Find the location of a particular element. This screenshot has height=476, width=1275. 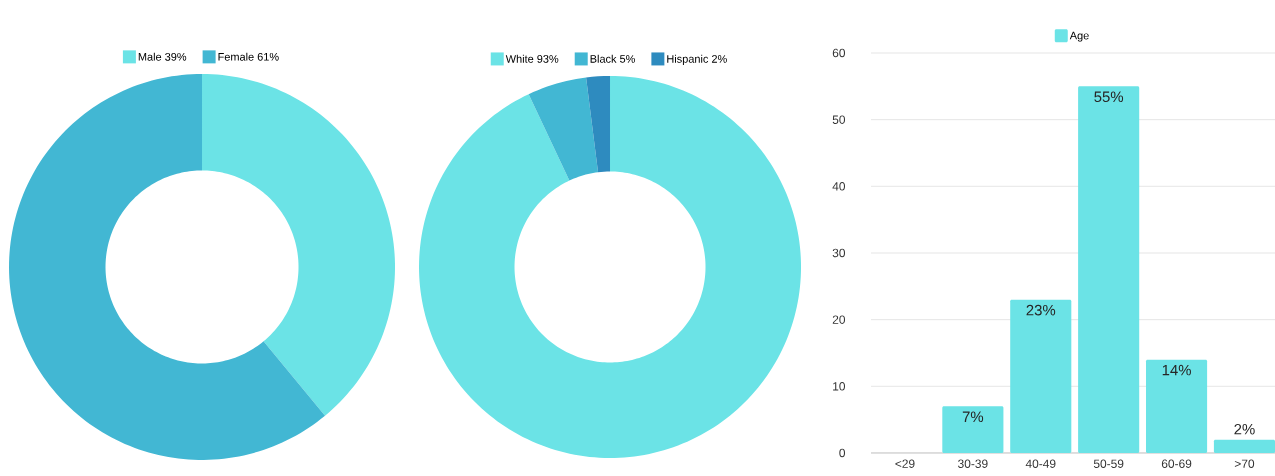

x-tick-label: 50-59 is located at coordinates (1108, 463).